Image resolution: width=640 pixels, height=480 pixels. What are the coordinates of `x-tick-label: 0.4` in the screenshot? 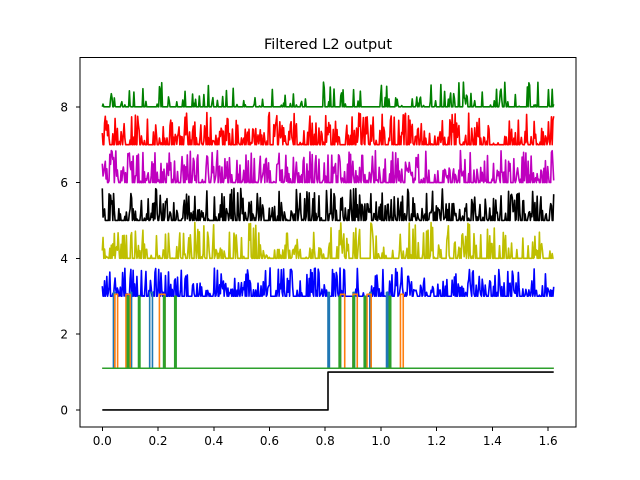 It's located at (213, 441).